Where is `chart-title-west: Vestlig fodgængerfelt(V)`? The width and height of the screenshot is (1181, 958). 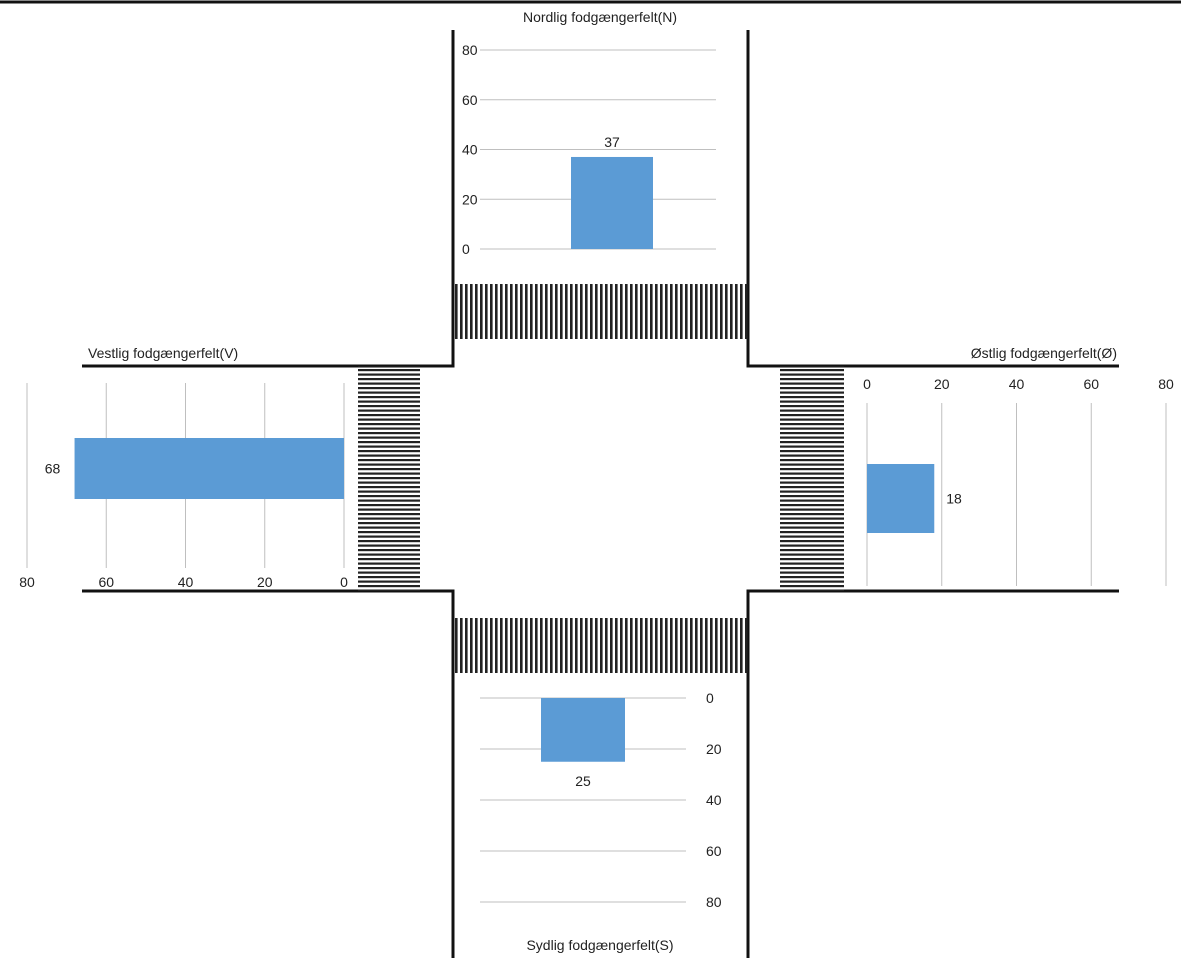
chart-title-west: Vestlig fodgængerfelt(V) is located at coordinates (163, 353).